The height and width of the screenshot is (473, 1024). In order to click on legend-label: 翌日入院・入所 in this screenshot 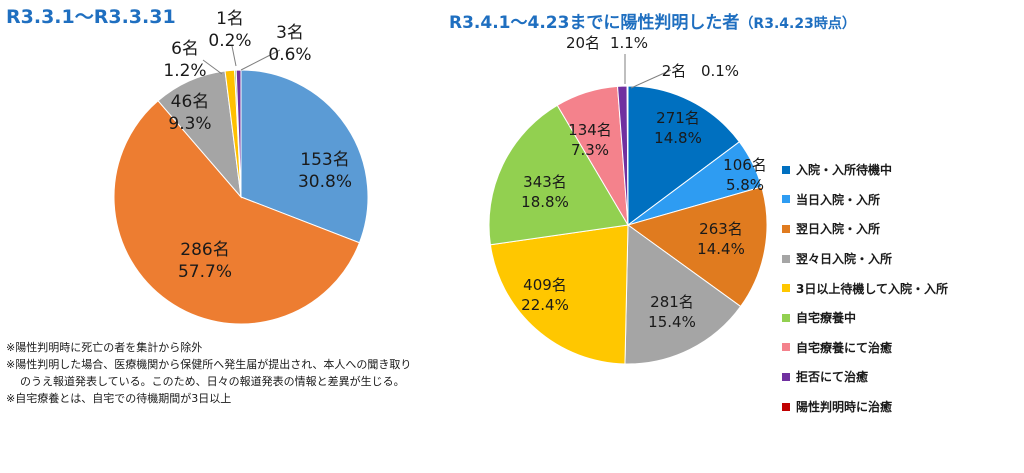, I will do `click(838, 229)`.